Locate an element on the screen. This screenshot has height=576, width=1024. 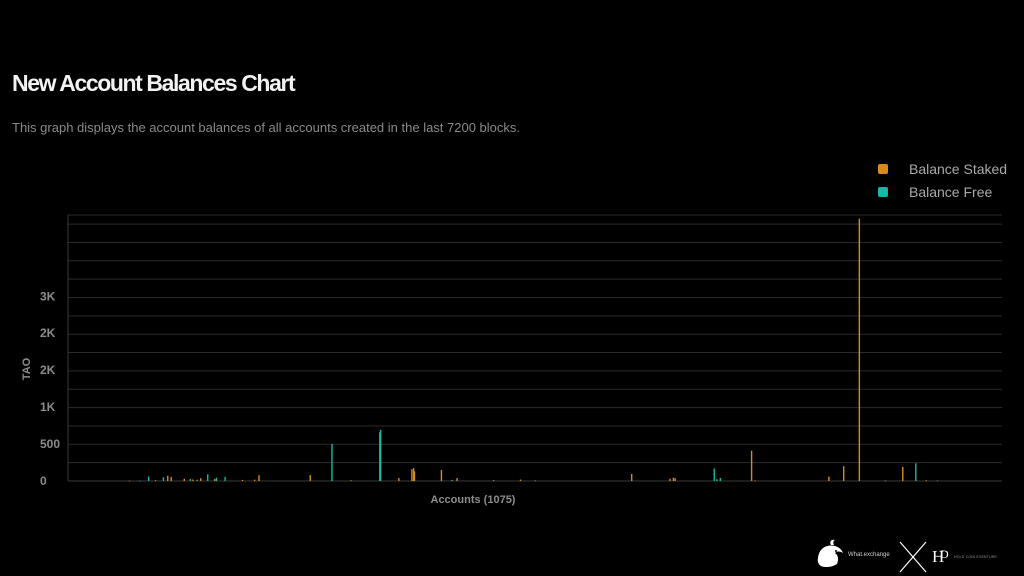
legend-label-free: Balance Free is located at coordinates (951, 191).